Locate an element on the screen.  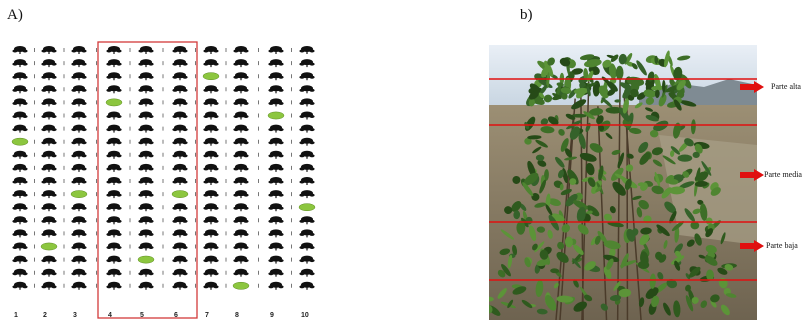
stratum-label: Parte alta is located at coordinates (786, 86).